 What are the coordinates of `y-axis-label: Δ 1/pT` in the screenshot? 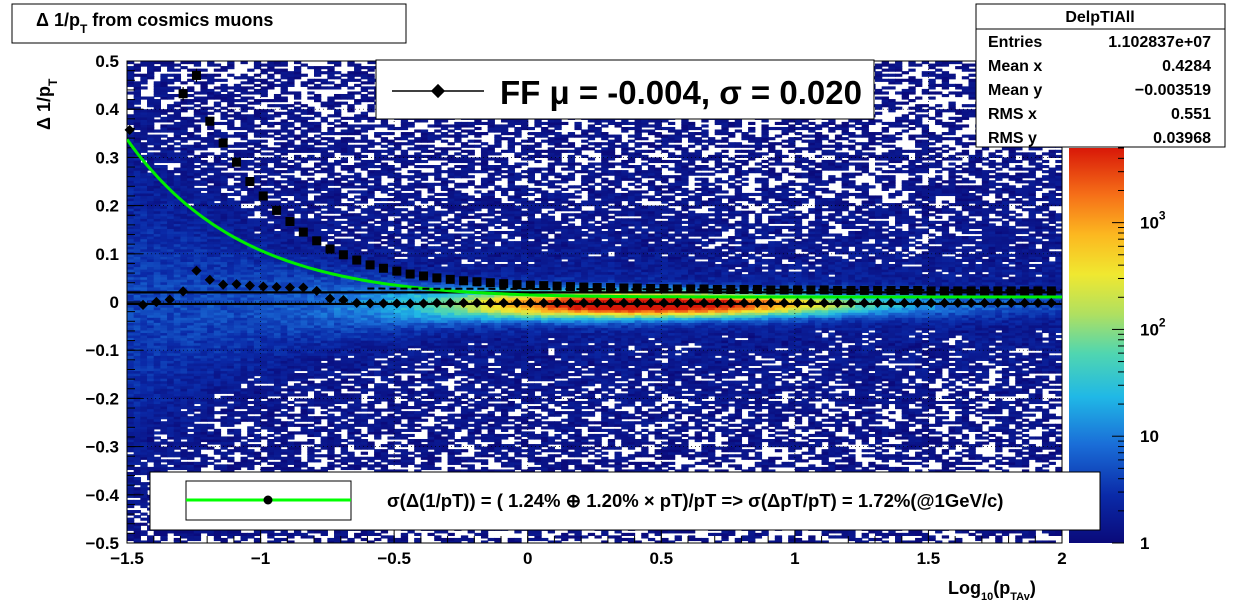 It's located at (47, 104).